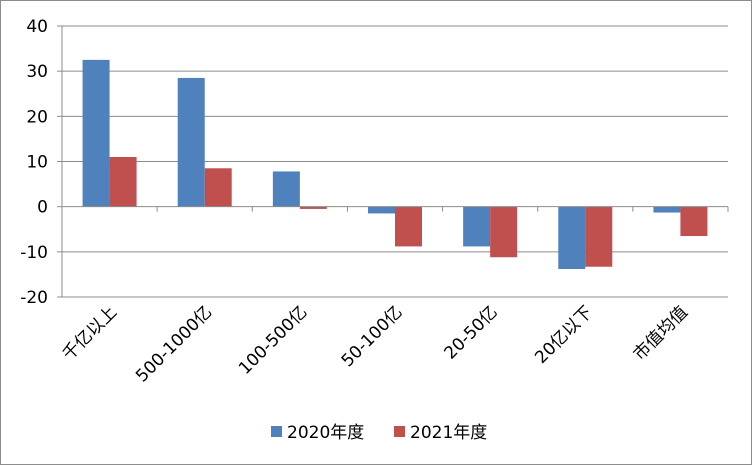 Image resolution: width=752 pixels, height=465 pixels. I want to click on x-tick-label: 千亿以上, so click(90, 333).